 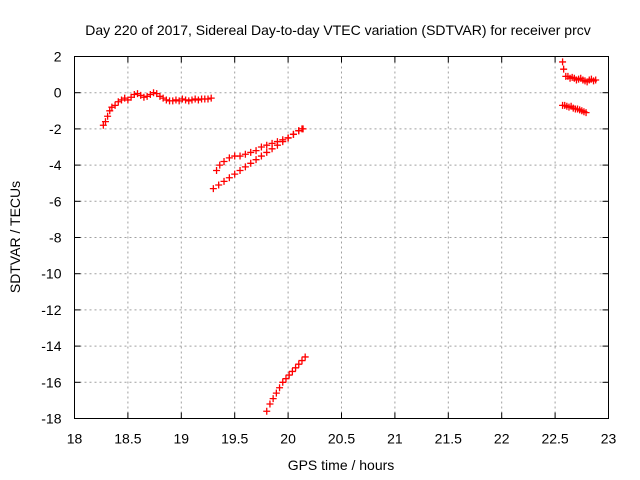 I want to click on y-axis-tick-labels: 2 0 -2 -4 -6 -8 -10 -12 -14 -16 -18, so click(x=51, y=238).